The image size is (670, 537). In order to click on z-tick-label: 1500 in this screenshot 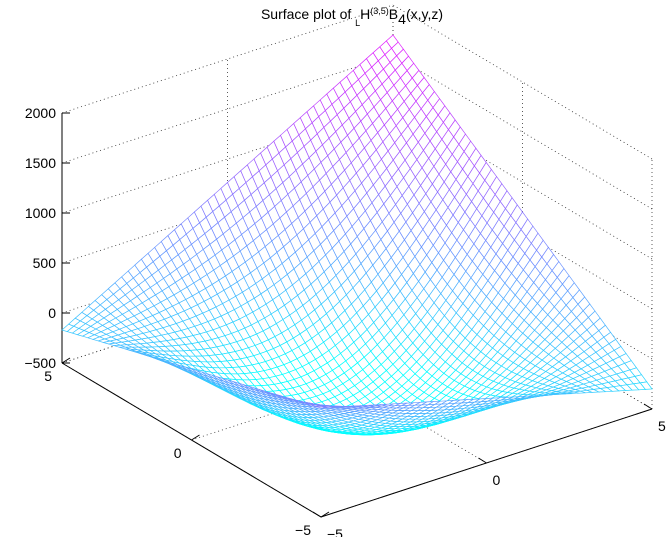, I will do `click(40, 163)`.